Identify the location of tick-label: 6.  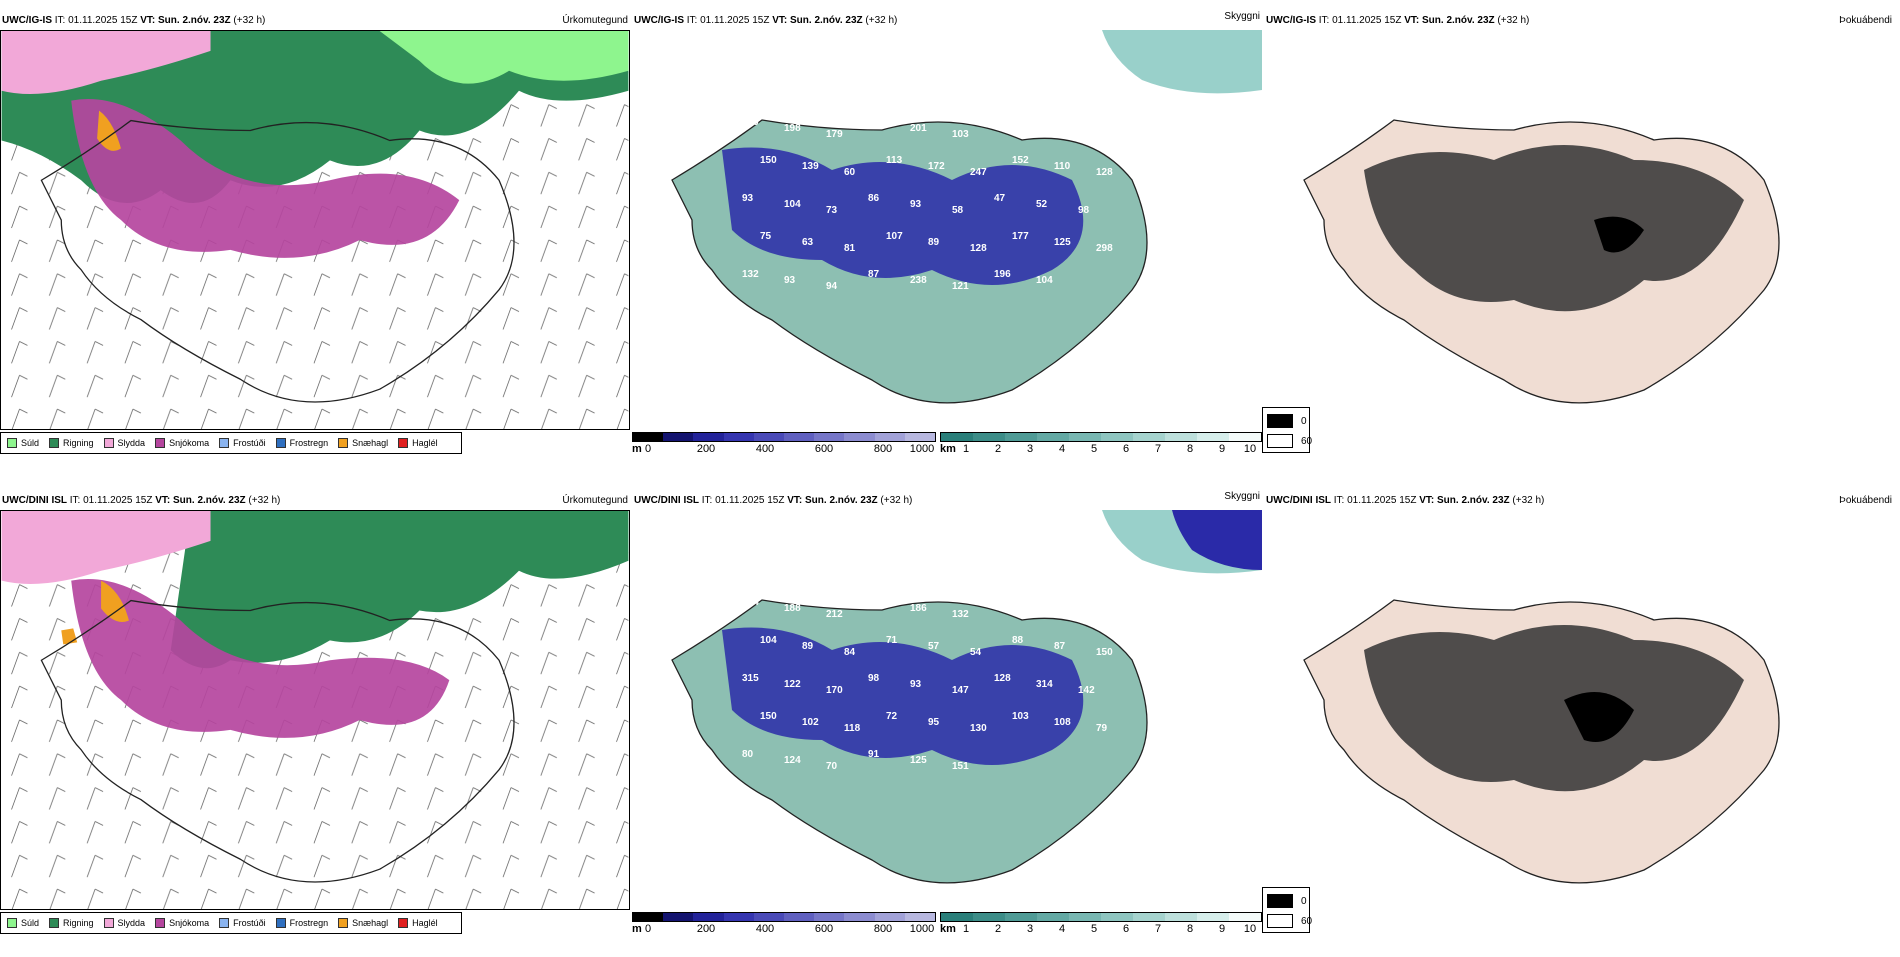
(1126, 449).